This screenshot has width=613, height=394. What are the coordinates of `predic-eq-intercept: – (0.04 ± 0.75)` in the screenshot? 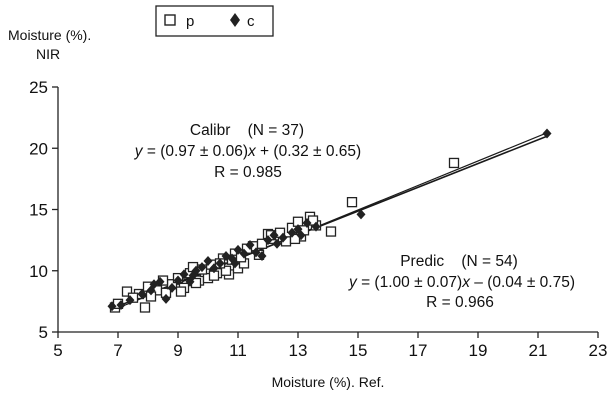 It's located at (522, 282).